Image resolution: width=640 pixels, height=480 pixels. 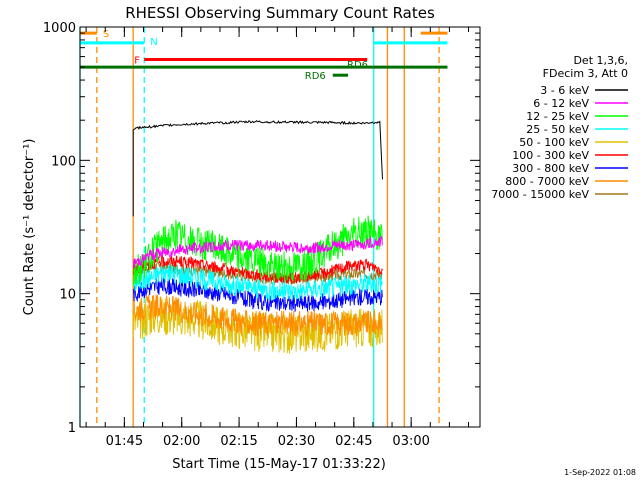 What do you see at coordinates (550, 155) in the screenshot?
I see `legend-label: 100 - 300 keV` at bounding box center [550, 155].